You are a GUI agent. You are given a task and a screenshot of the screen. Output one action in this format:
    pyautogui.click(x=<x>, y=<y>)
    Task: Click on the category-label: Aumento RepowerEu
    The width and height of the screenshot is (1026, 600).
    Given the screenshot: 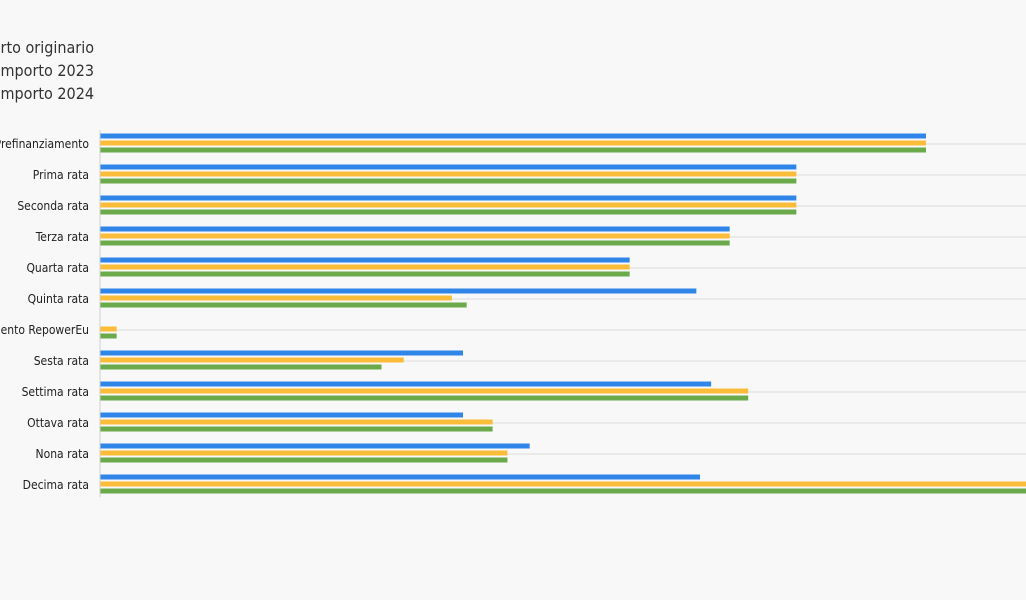 What is the action you would take?
    pyautogui.click(x=44, y=330)
    